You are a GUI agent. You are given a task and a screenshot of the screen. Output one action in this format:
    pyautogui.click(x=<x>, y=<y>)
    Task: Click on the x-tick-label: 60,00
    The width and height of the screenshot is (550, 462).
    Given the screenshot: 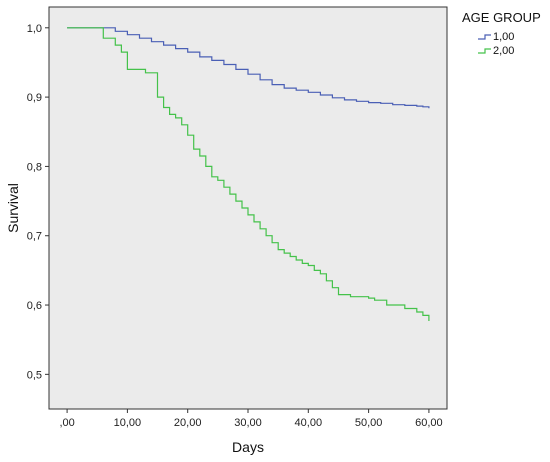 What is the action you would take?
    pyautogui.click(x=429, y=423)
    